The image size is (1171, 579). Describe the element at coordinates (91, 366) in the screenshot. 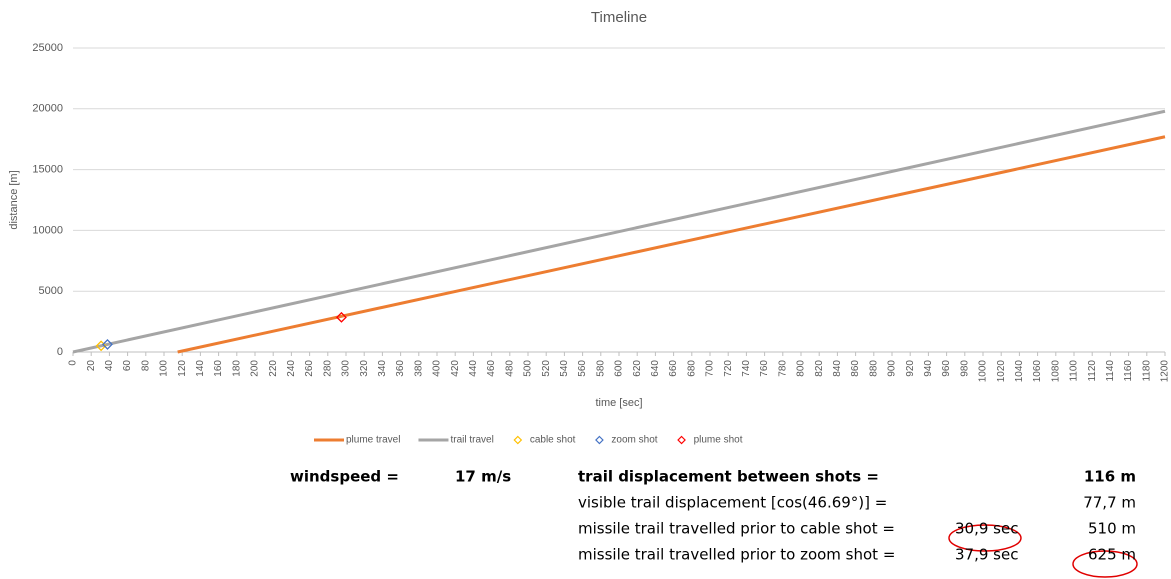

I see `x-tick-label: 20` at that location.